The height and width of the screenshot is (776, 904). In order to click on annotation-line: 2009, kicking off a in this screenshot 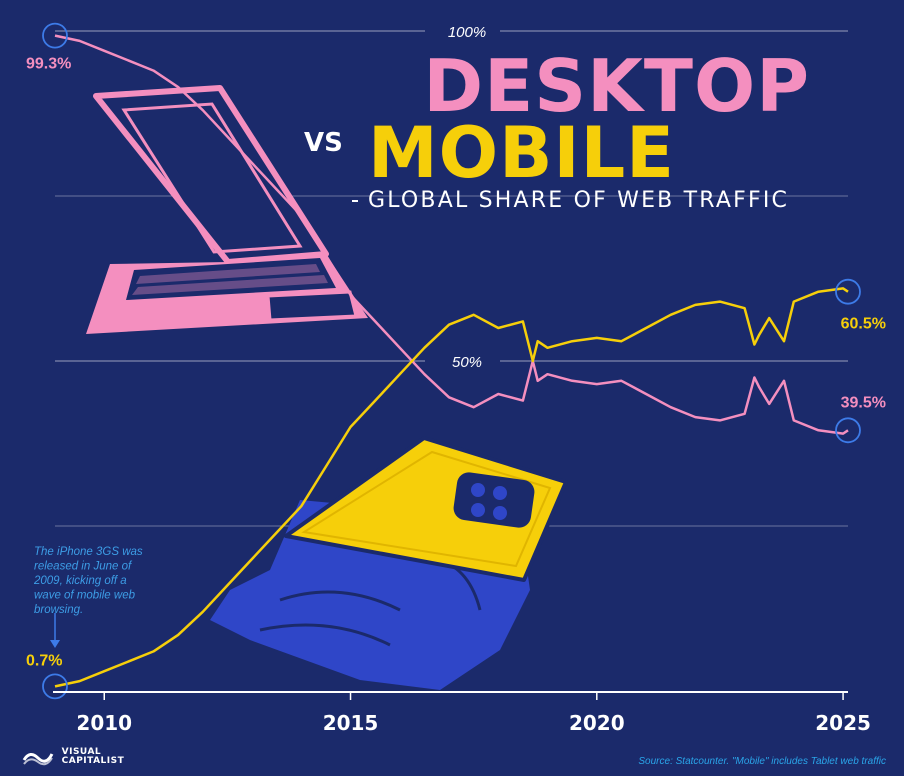, I will do `click(80, 581)`.